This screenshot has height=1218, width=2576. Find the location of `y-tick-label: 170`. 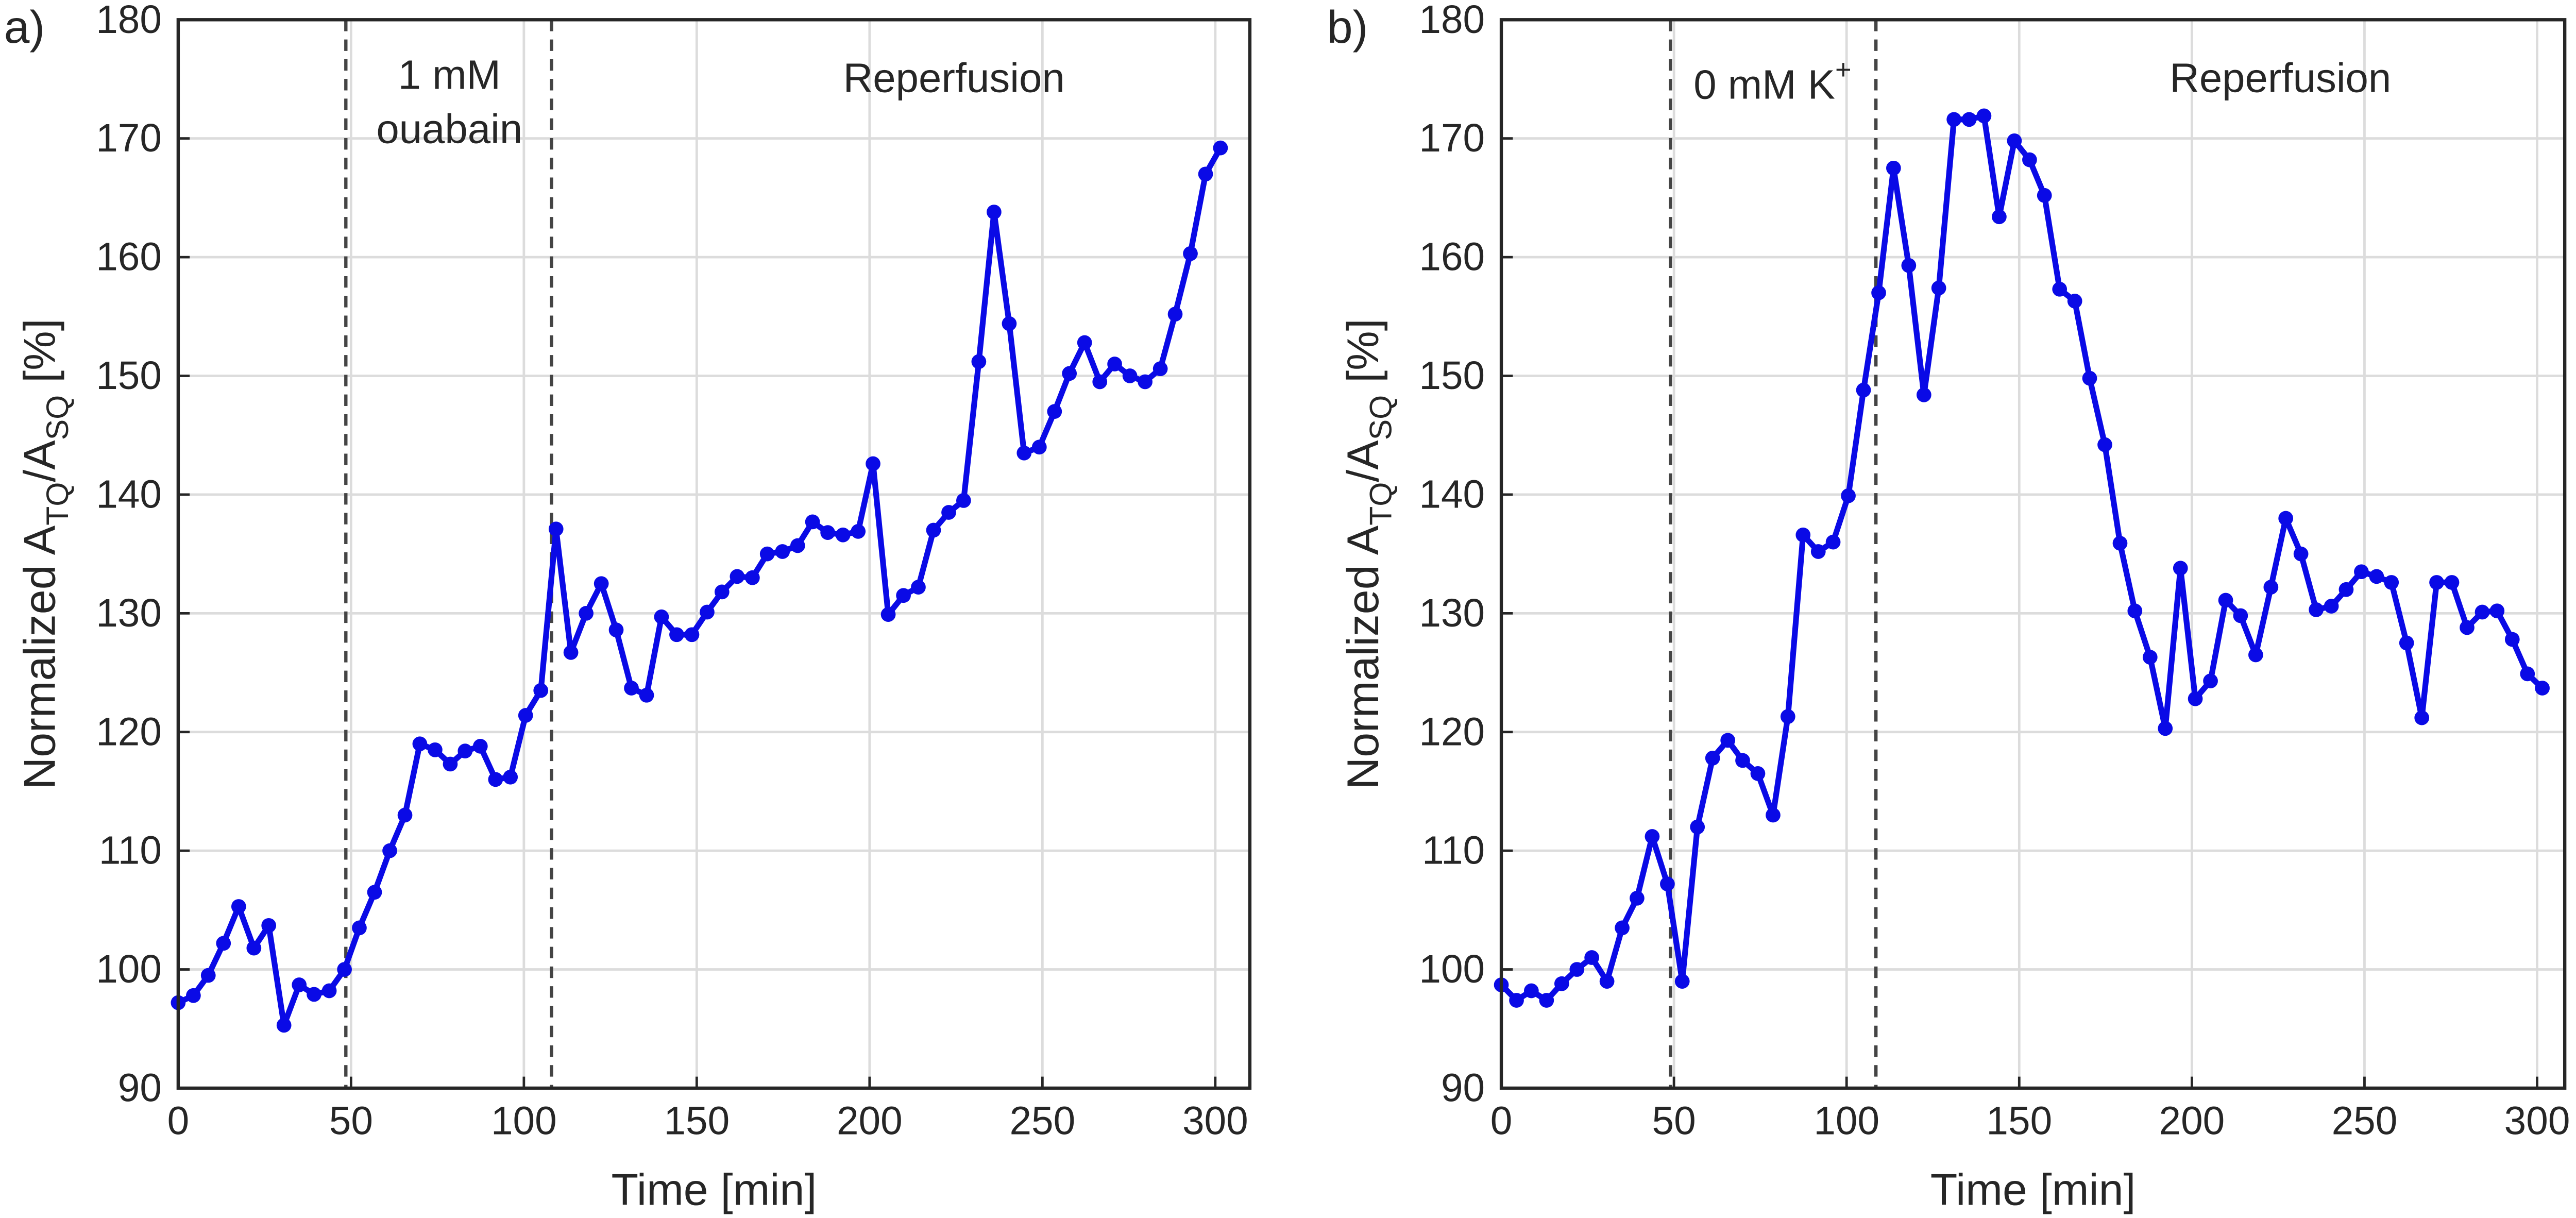

y-tick-label: 170 is located at coordinates (129, 138).